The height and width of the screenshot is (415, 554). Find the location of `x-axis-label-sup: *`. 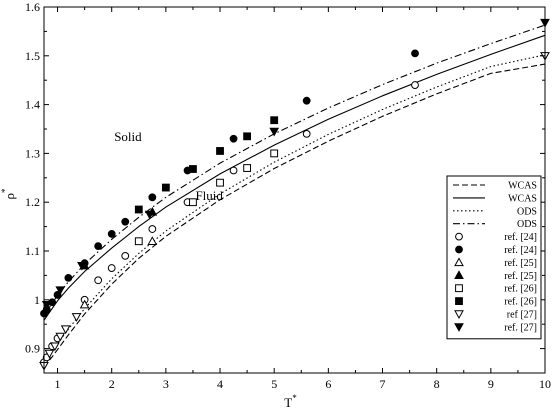

x-axis-label-sup: * is located at coordinates (294, 398).